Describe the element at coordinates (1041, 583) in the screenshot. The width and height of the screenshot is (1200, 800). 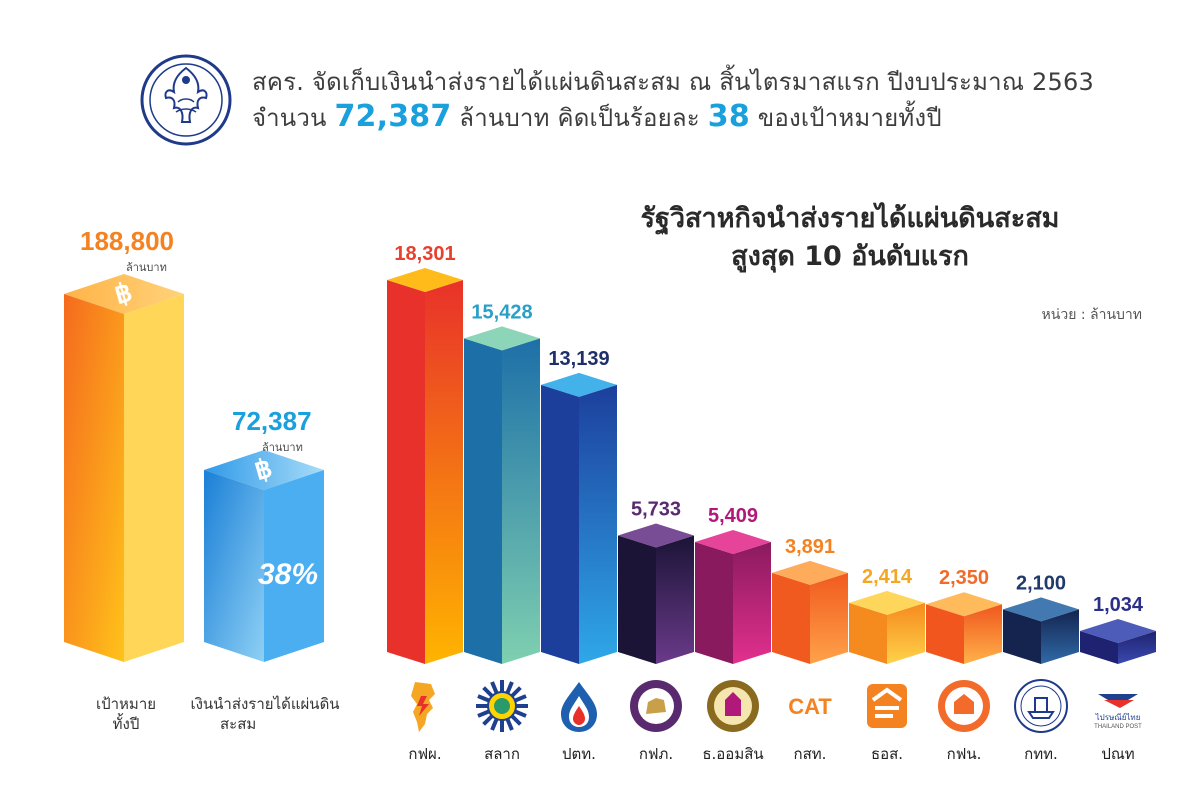
I see `bar-value-label: 2,100` at that location.